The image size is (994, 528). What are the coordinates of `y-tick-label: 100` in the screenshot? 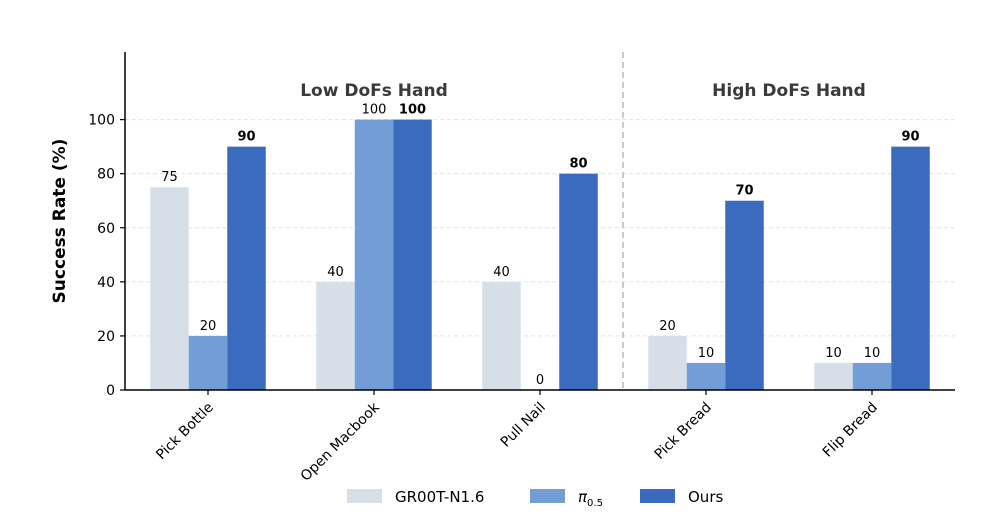 It's located at (101, 121).